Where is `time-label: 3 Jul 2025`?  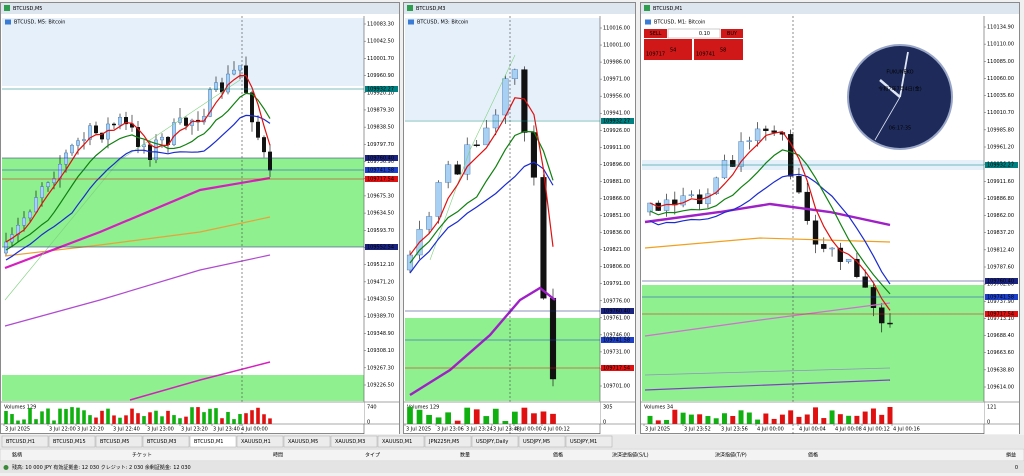
time-label: 3 Jul 2025 is located at coordinates (657, 430).